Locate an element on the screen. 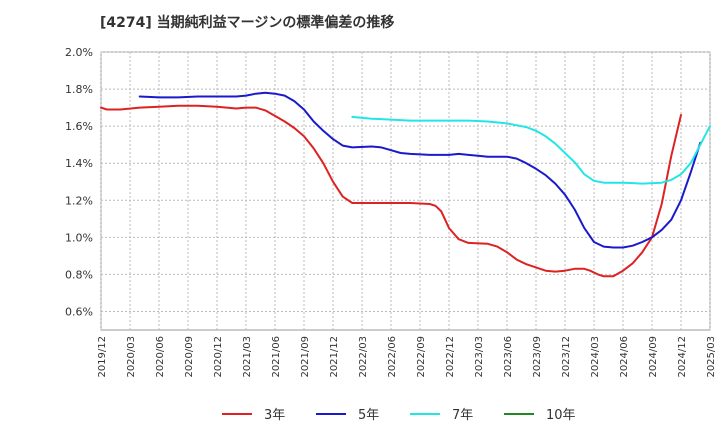 Image resolution: width=720 pixels, height=440 pixels. y-tick-label: 1.8% is located at coordinates (79, 89).